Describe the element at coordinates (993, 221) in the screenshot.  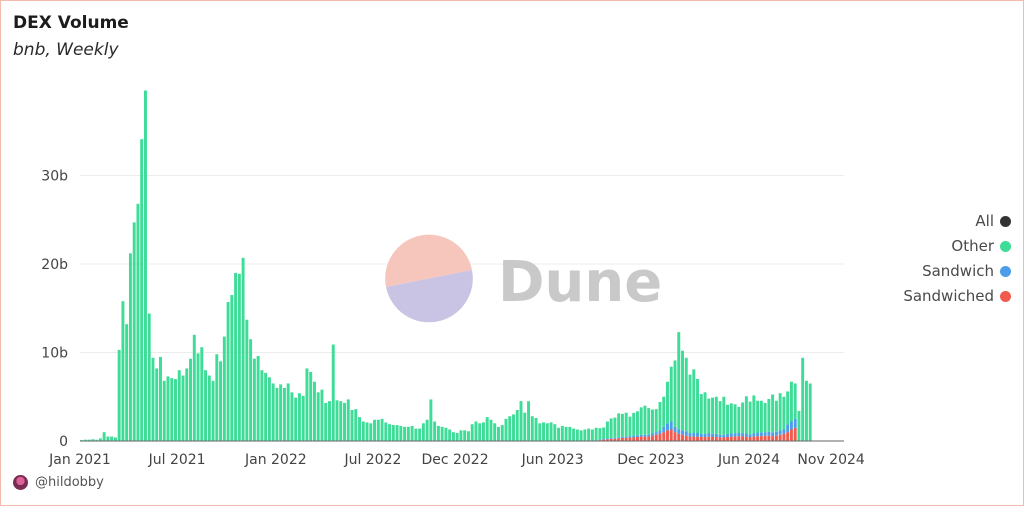
I see `legend-item-all: All` at that location.